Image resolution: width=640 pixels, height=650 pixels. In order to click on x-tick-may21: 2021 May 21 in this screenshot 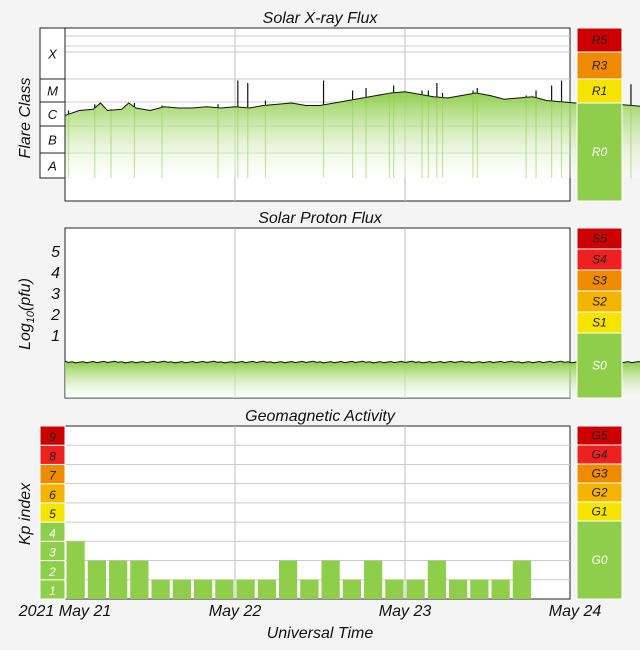, I will do `click(65, 611)`.